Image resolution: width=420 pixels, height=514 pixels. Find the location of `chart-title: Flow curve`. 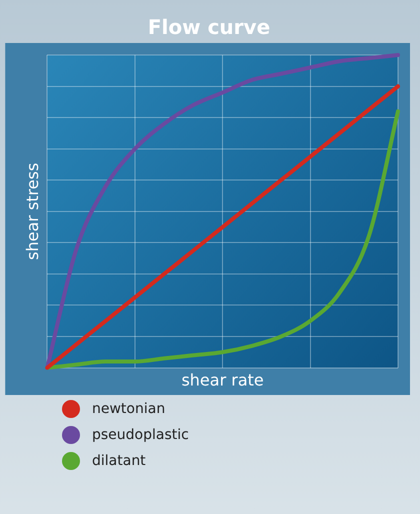

chart-title: Flow curve is located at coordinates (209, 27).